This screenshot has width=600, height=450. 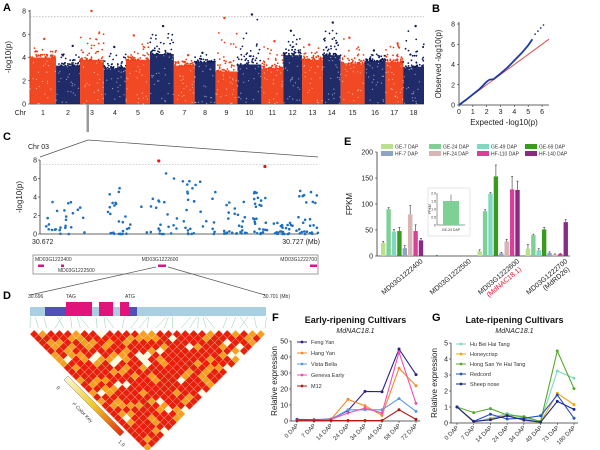 What do you see at coordinates (435, 153) in the screenshot?
I see `legend-swatch` at bounding box center [435, 153].